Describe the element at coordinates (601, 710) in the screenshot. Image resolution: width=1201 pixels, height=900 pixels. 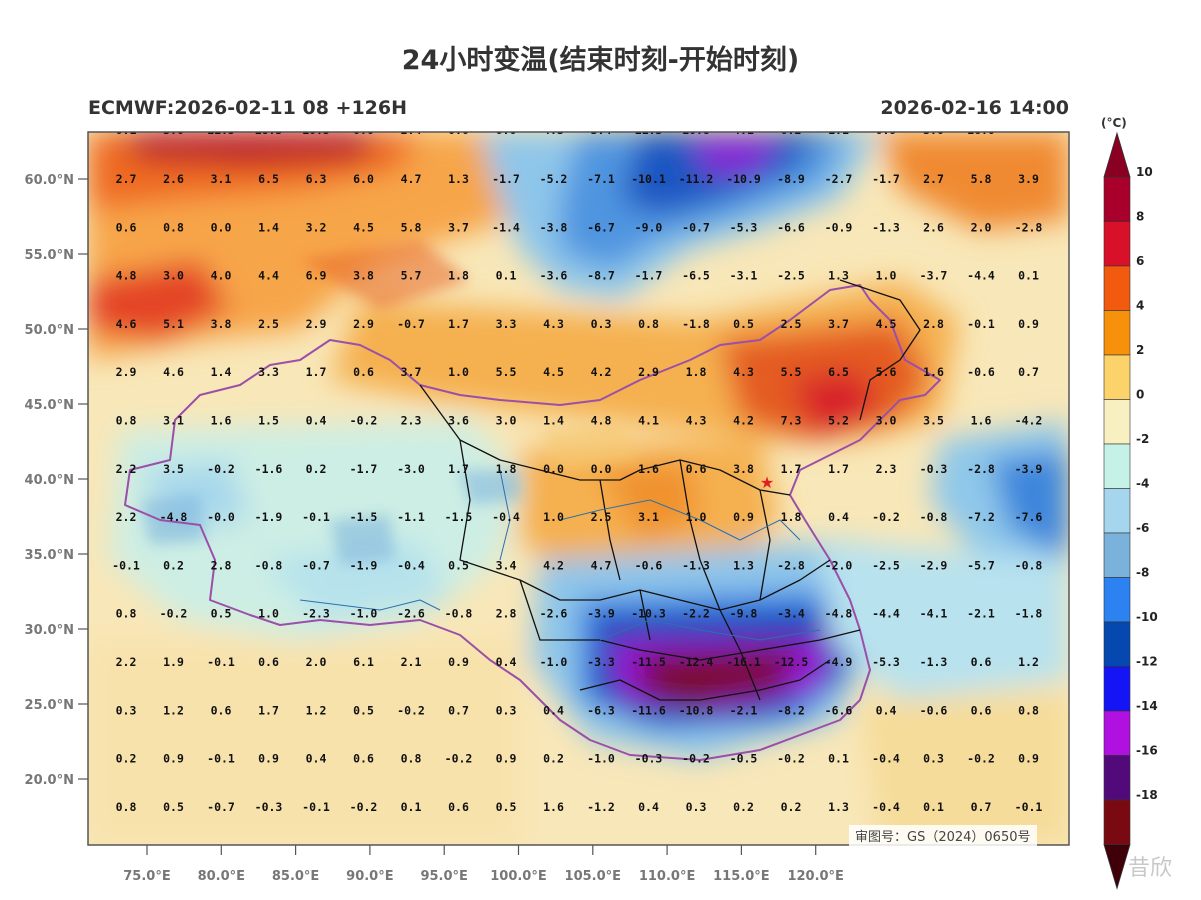
I see `grid-value: -6.3` at that location.